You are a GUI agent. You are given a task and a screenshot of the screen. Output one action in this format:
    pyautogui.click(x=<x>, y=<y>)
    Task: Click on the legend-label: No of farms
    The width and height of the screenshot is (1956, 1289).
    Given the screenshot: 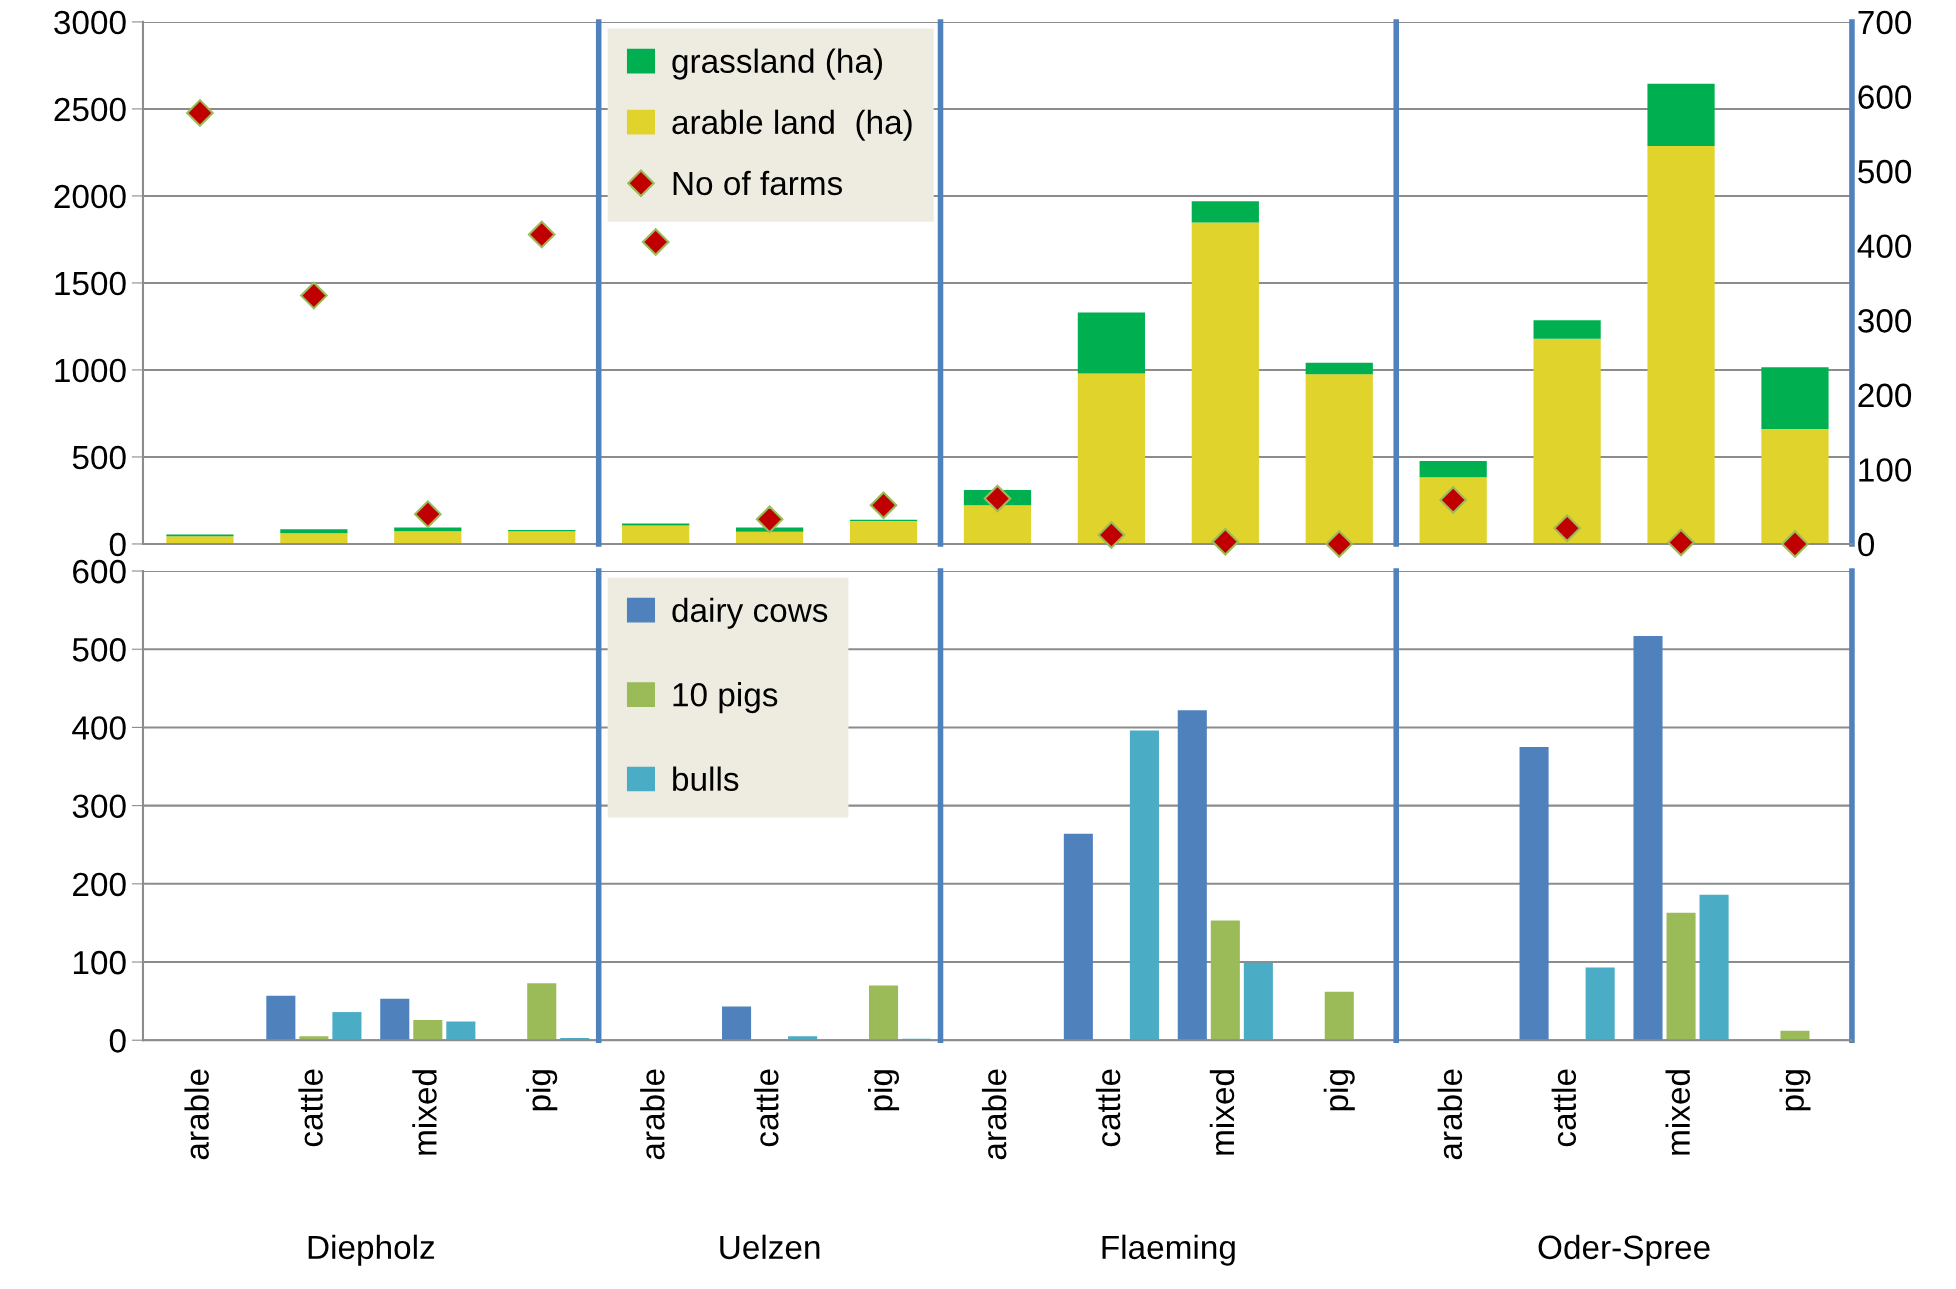 What is the action you would take?
    pyautogui.click(x=758, y=183)
    